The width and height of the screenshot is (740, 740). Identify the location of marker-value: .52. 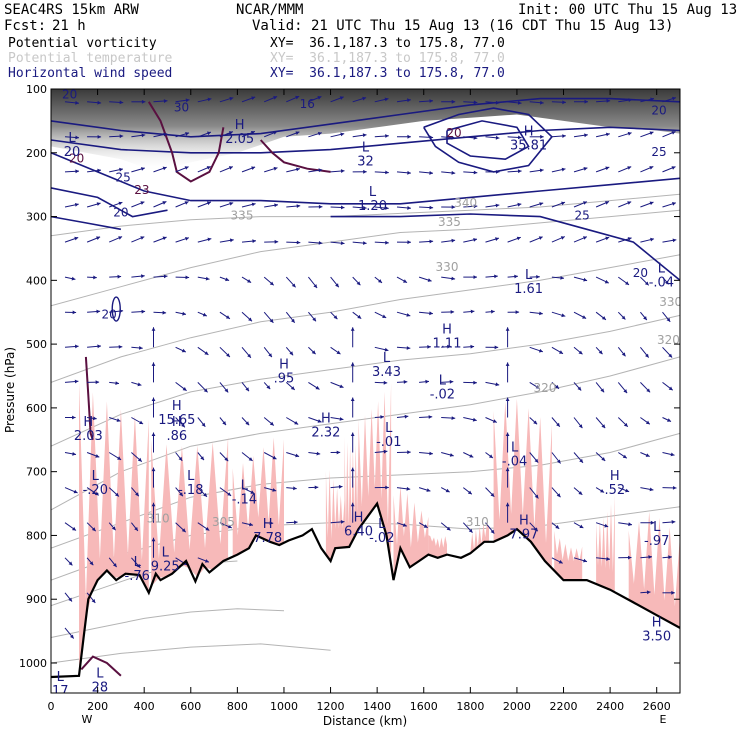
(614, 490).